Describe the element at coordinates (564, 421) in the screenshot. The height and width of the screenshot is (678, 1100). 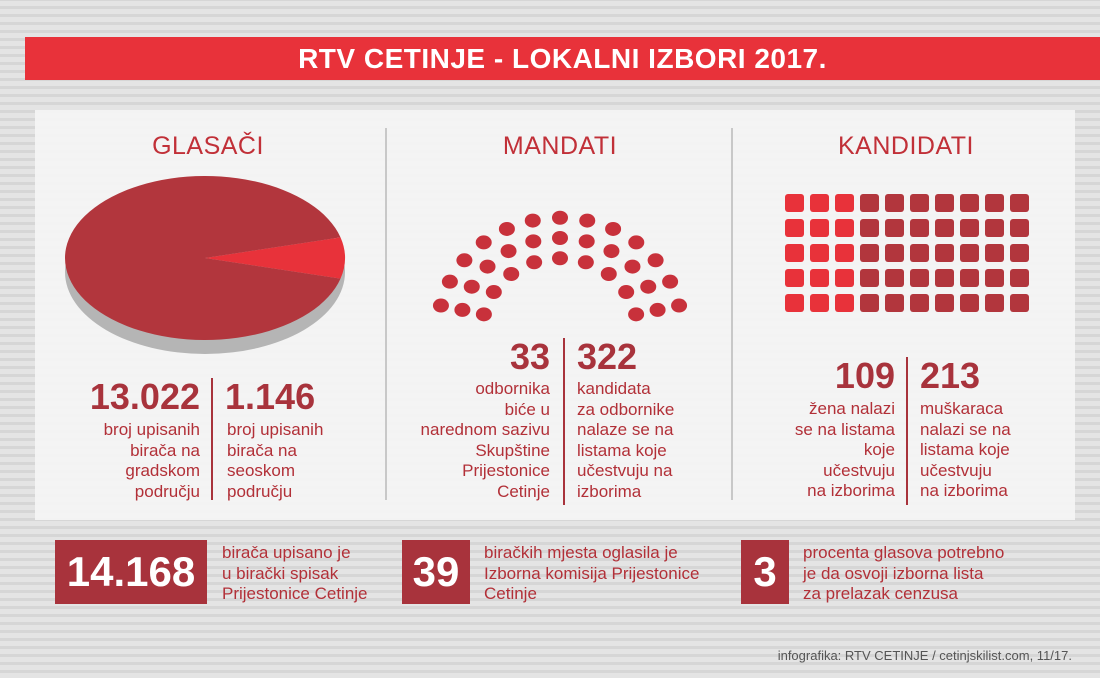
I see `mandati-stat-divider` at that location.